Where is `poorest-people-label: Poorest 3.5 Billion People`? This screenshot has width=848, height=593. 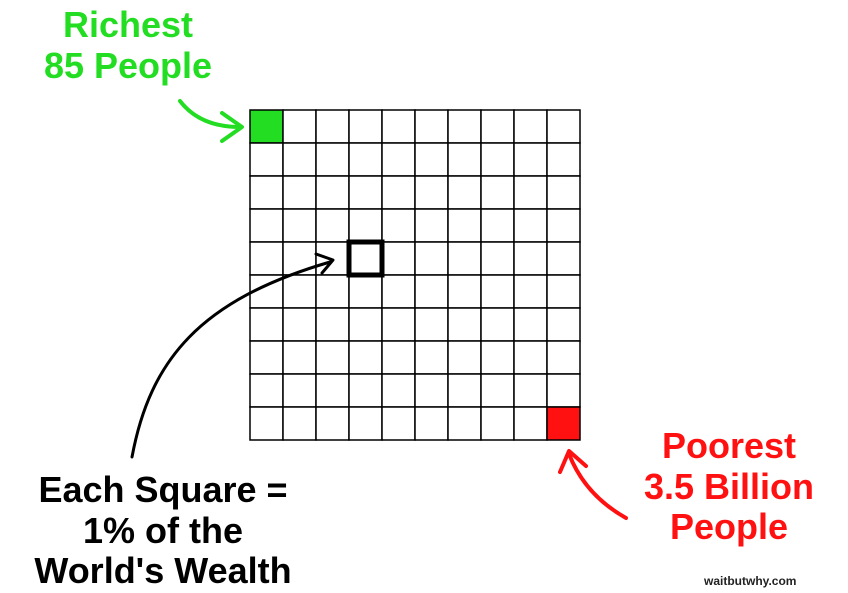 poorest-people-label: Poorest 3.5 Billion People is located at coordinates (729, 486).